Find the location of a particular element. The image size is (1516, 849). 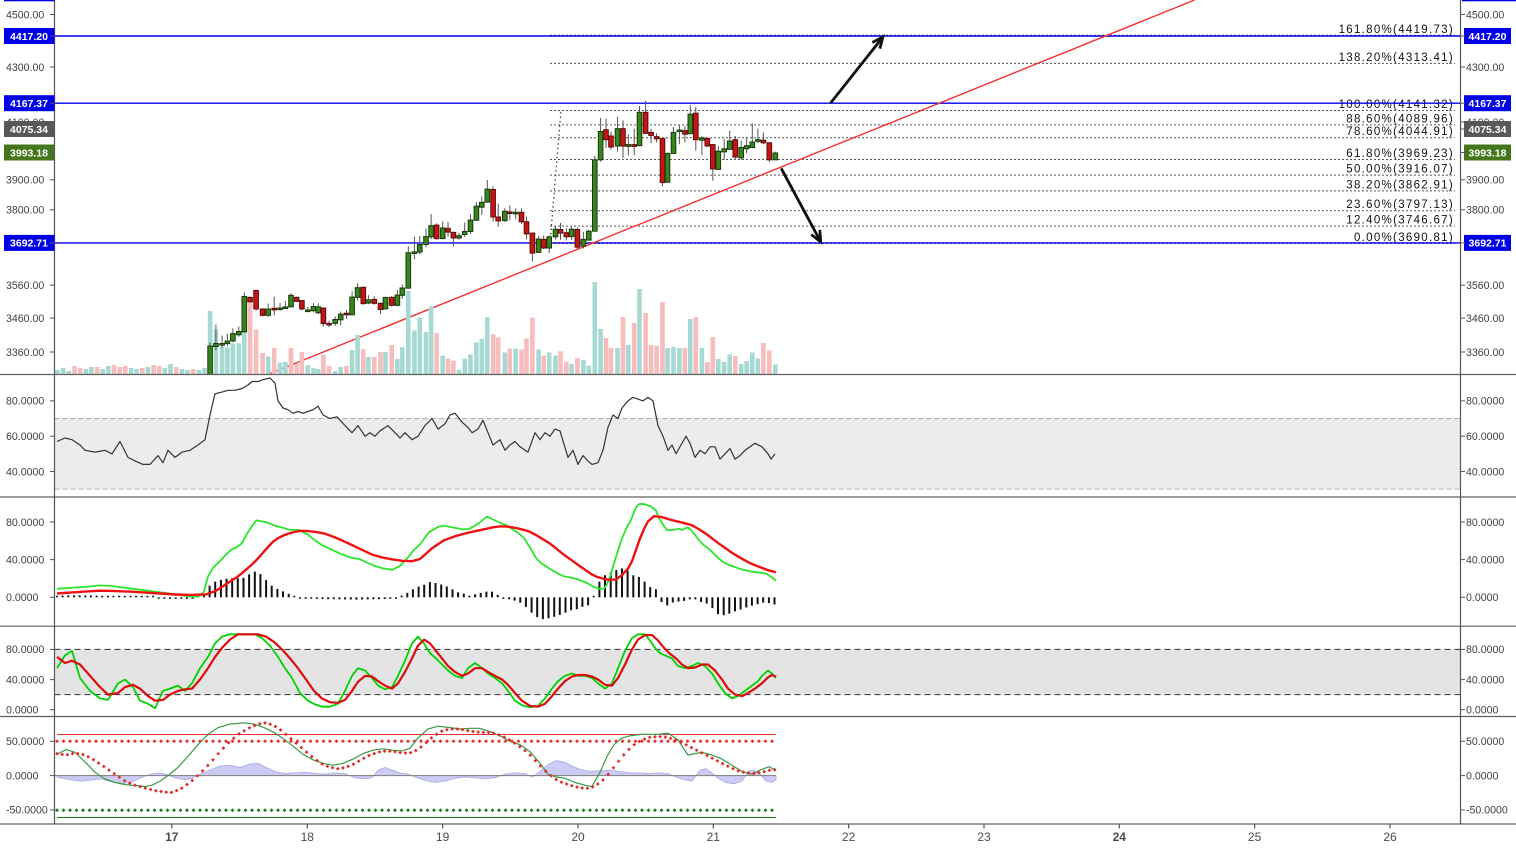

svg-text: 20 is located at coordinates (578, 837).